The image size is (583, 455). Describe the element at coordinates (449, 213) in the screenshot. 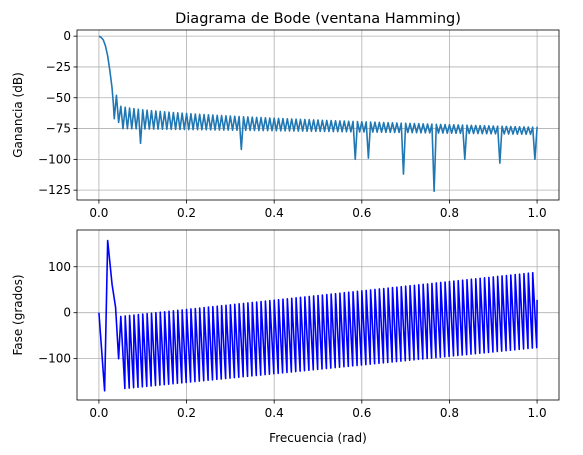

I see `magnitude-x-tick-label: 0.8` at that location.